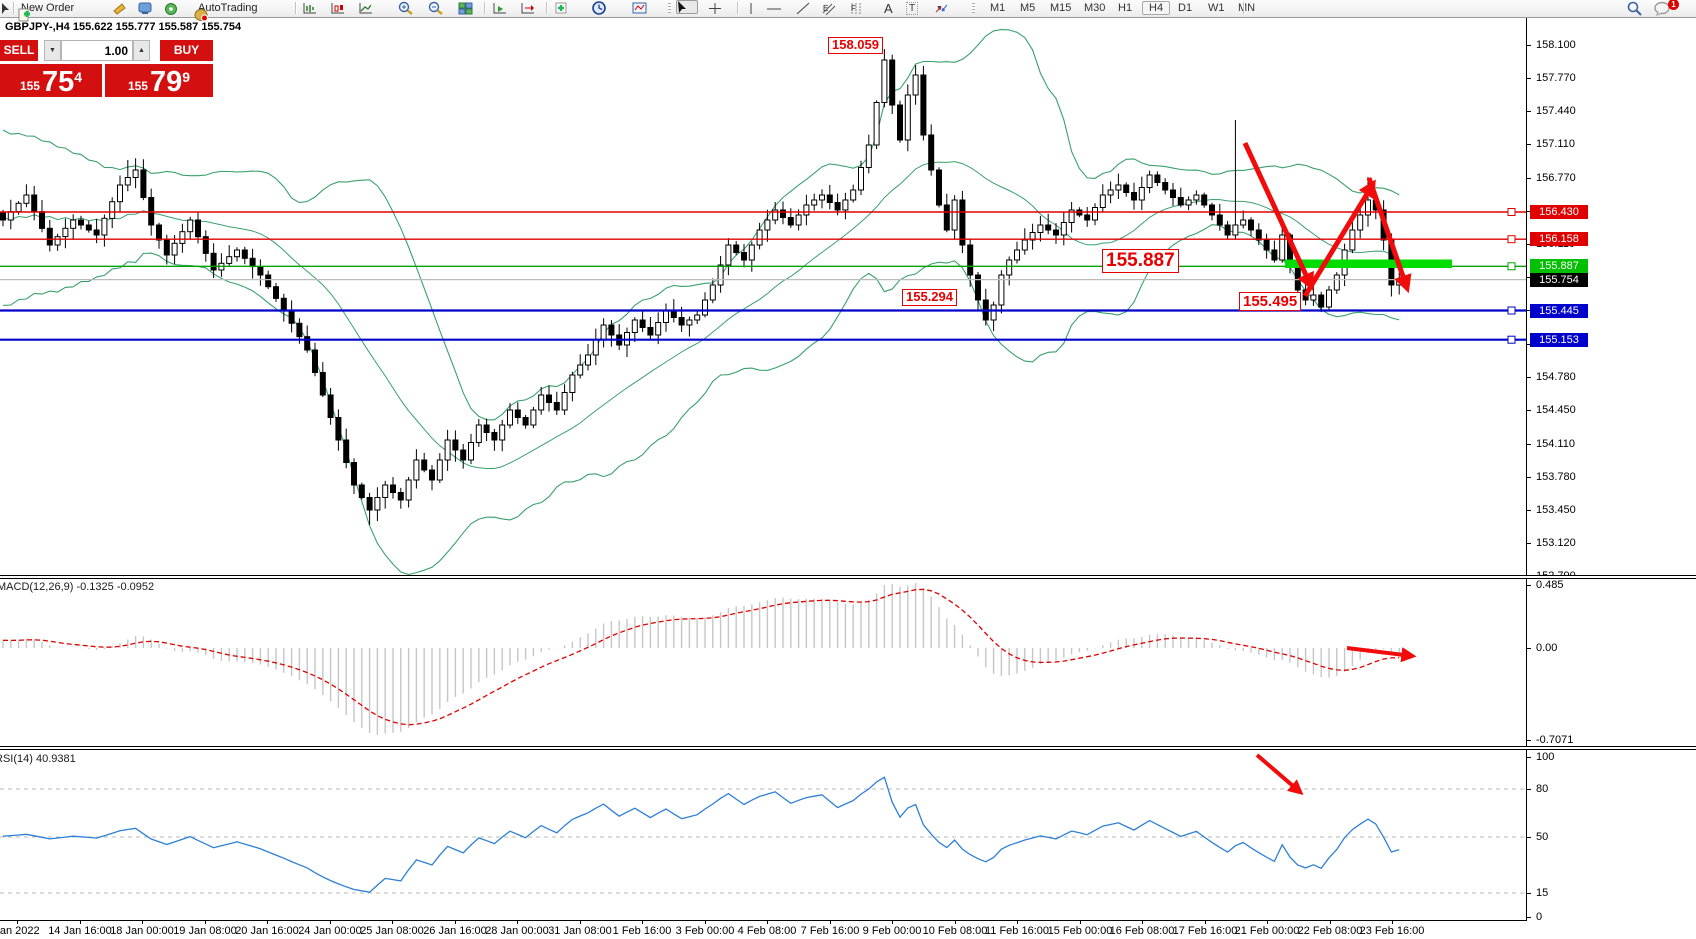 The height and width of the screenshot is (939, 1696). What do you see at coordinates (51, 80) in the screenshot?
I see `sell-price-display: 155 75 4` at bounding box center [51, 80].